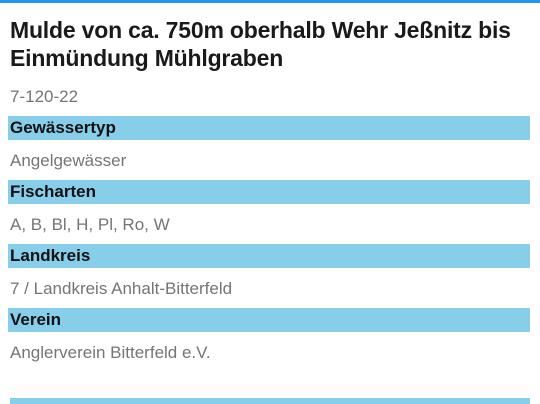 This screenshot has height=404, width=540. I want to click on section-gewaessertyp: Gewässertyp Angelgewässer, so click(269, 144).